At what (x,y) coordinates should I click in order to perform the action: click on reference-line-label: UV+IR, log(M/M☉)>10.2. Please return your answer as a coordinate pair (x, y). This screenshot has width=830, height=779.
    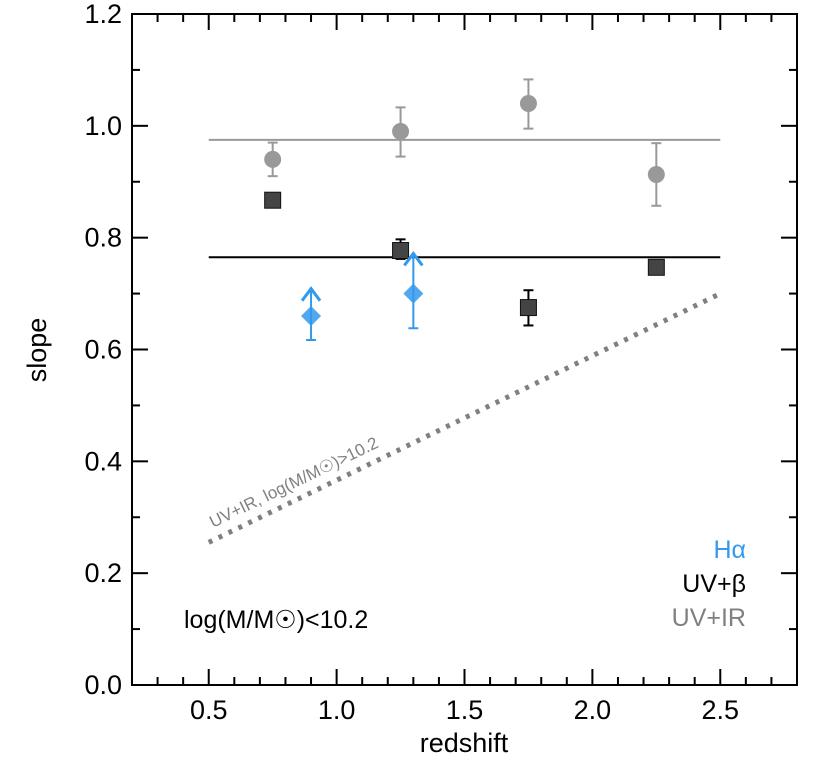
    Looking at the image, I should click on (293, 482).